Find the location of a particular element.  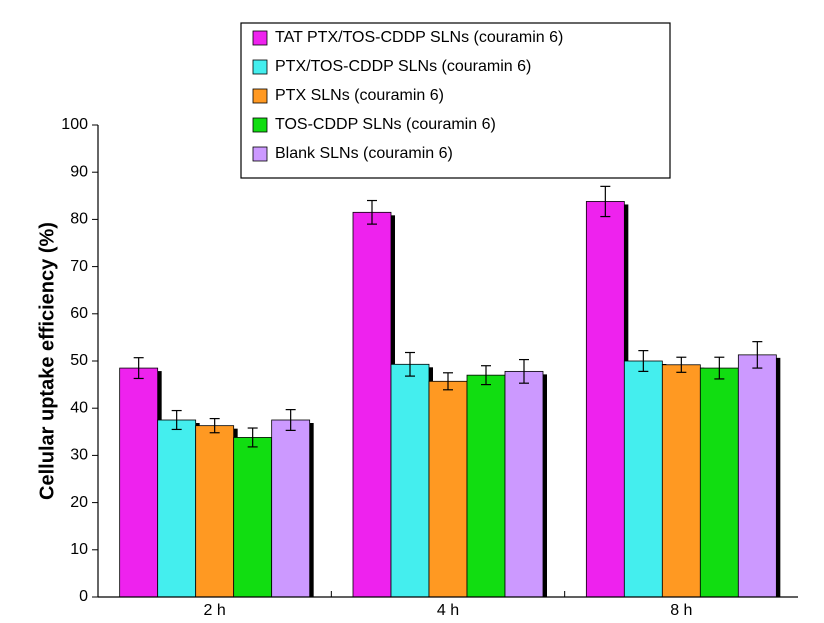

x-tick-label: 8 h is located at coordinates (681, 610).